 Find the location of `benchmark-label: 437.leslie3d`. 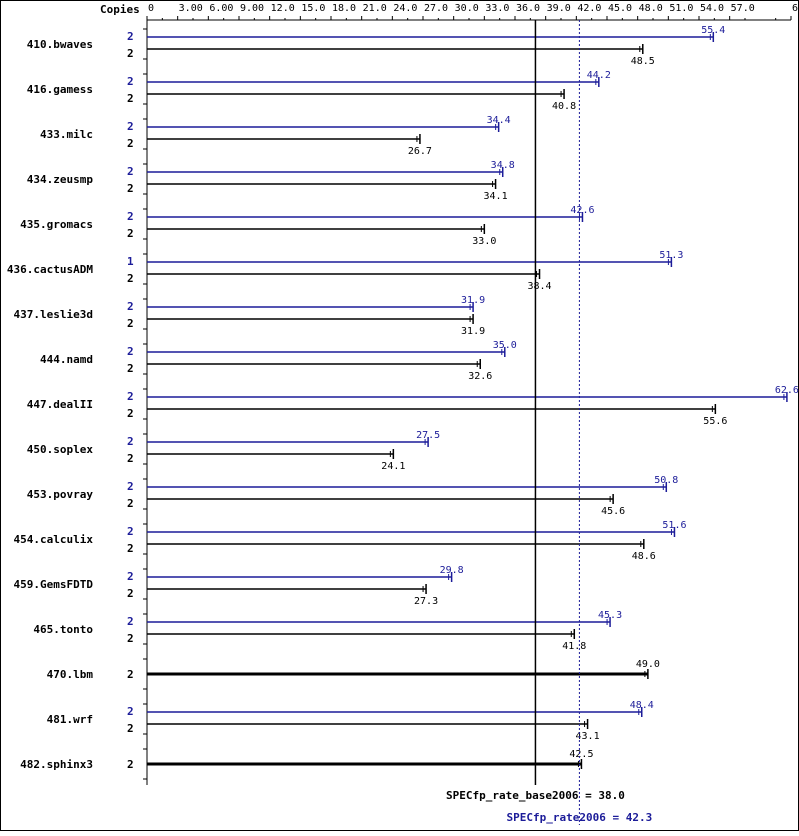

benchmark-label: 437.leslie3d is located at coordinates (53, 314).